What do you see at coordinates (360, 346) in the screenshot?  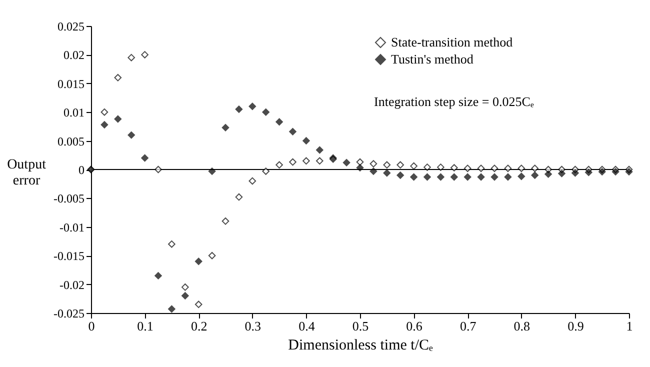 I see `x-axis-title: Dimensionless time t/Cₑ` at bounding box center [360, 346].